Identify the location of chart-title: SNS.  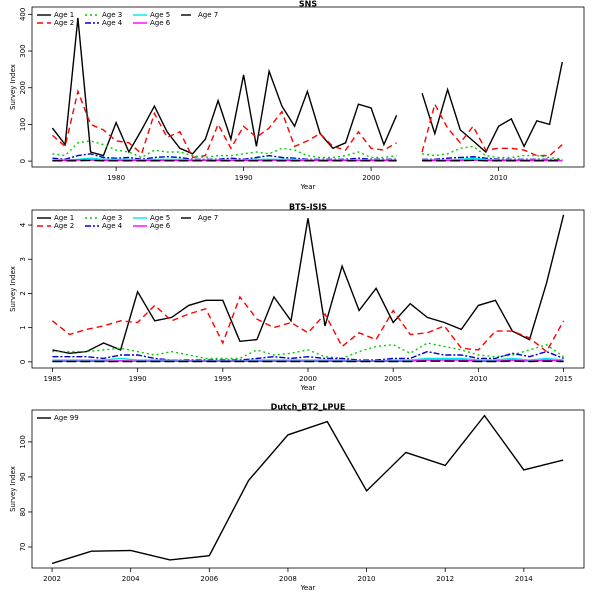
(308, 4).